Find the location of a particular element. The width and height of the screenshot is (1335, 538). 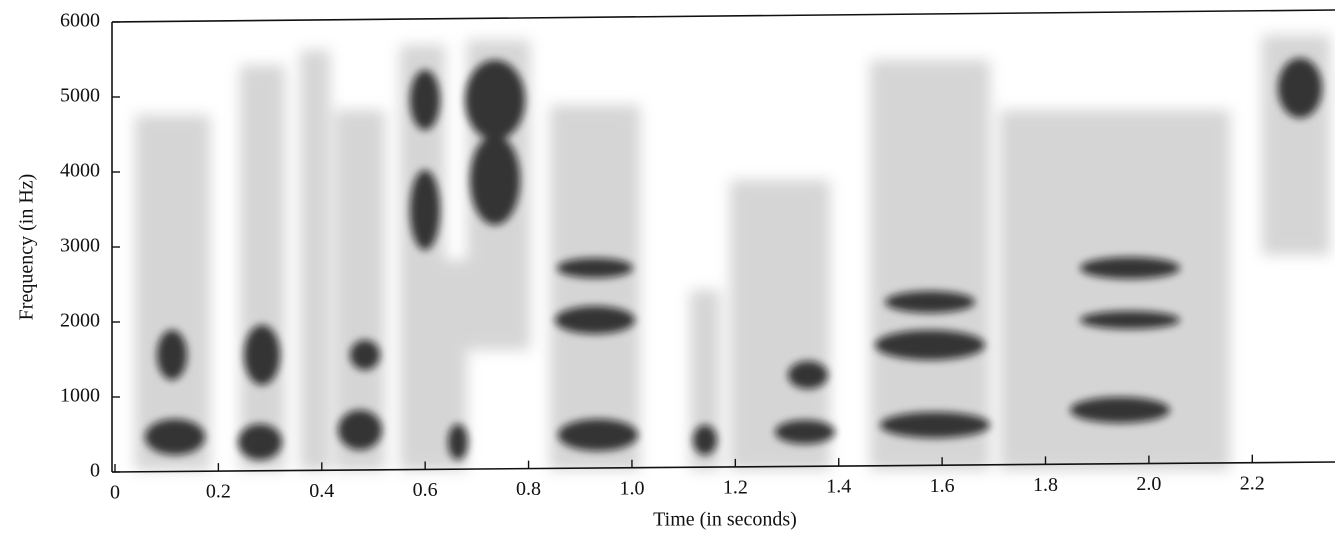

x-tick-label: 1.6 is located at coordinates (942, 486).